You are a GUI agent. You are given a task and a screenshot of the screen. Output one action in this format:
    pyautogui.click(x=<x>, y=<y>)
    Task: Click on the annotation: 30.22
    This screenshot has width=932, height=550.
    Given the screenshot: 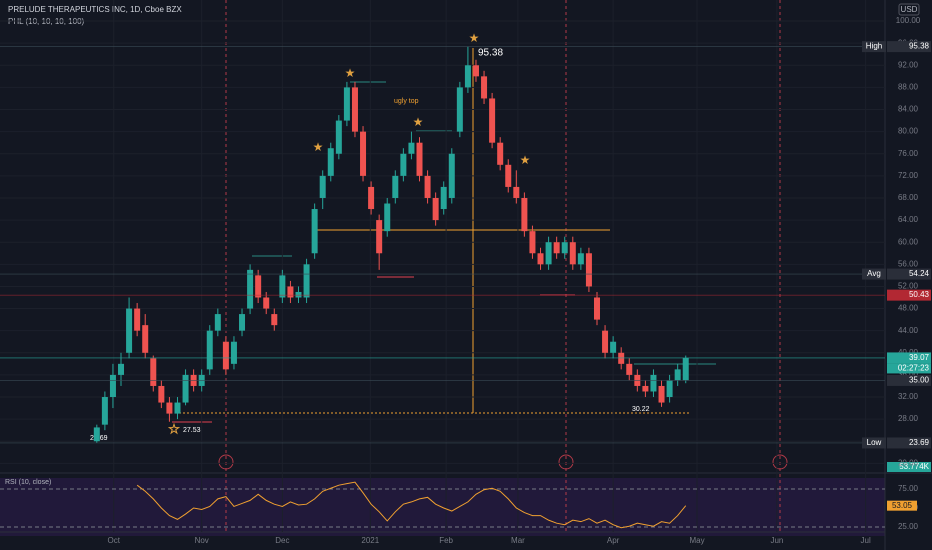 What is the action you would take?
    pyautogui.click(x=641, y=409)
    